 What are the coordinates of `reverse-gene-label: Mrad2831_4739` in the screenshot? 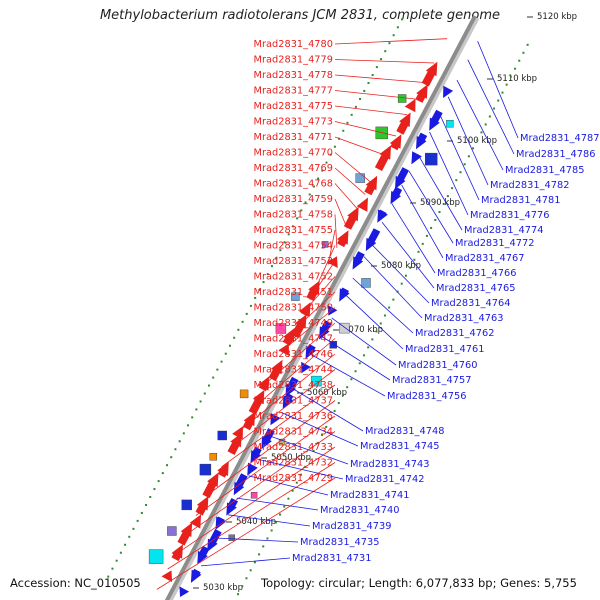 It's located at (351, 526).